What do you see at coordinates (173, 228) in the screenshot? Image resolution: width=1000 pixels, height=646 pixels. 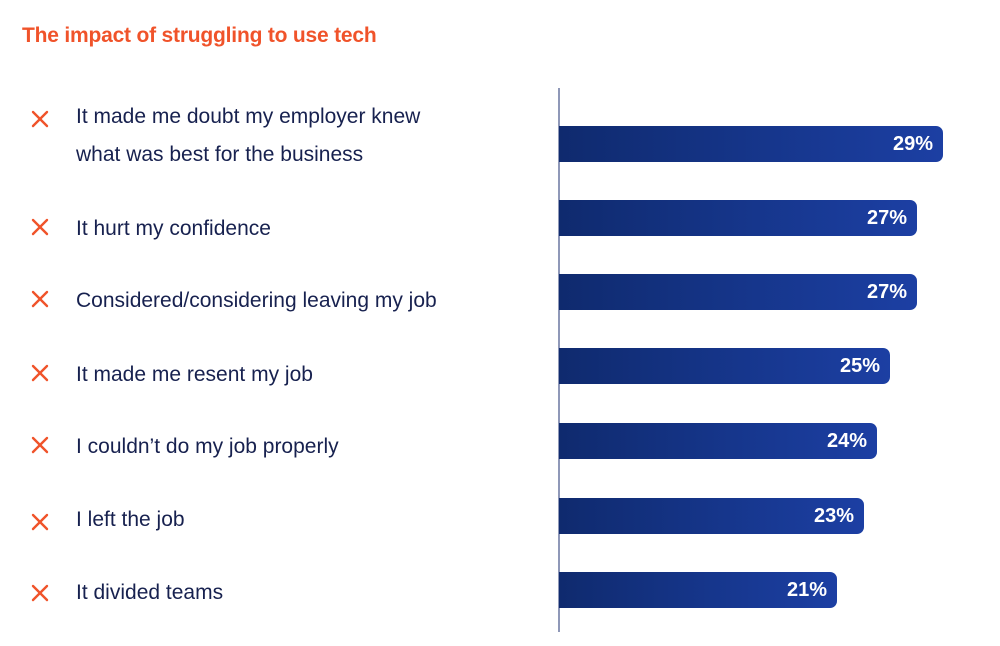 I see `category-label-line: It hurt my confidence` at bounding box center [173, 228].